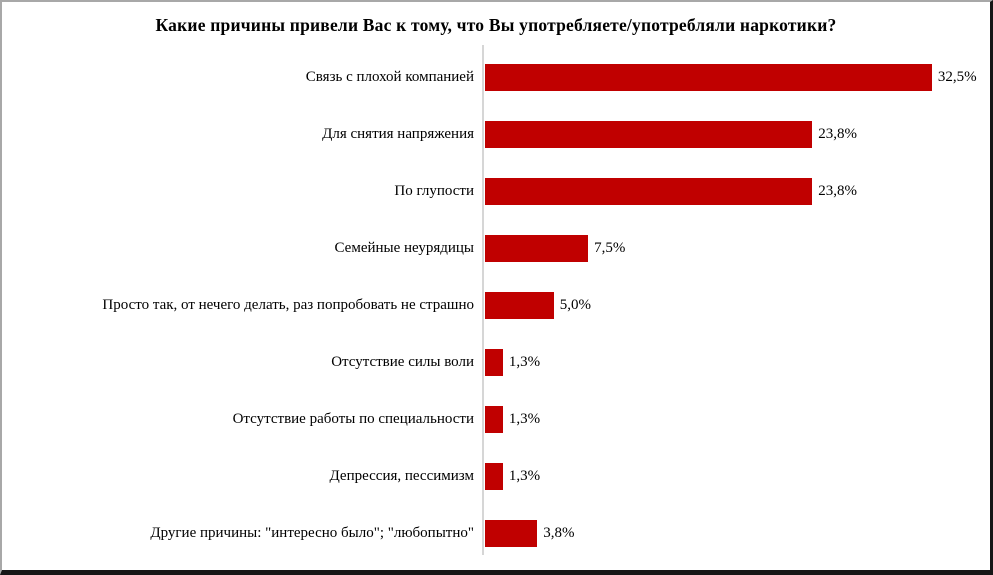 This screenshot has width=993, height=575. What do you see at coordinates (610, 248) in the screenshot?
I see `value-label: 7,5%` at bounding box center [610, 248].